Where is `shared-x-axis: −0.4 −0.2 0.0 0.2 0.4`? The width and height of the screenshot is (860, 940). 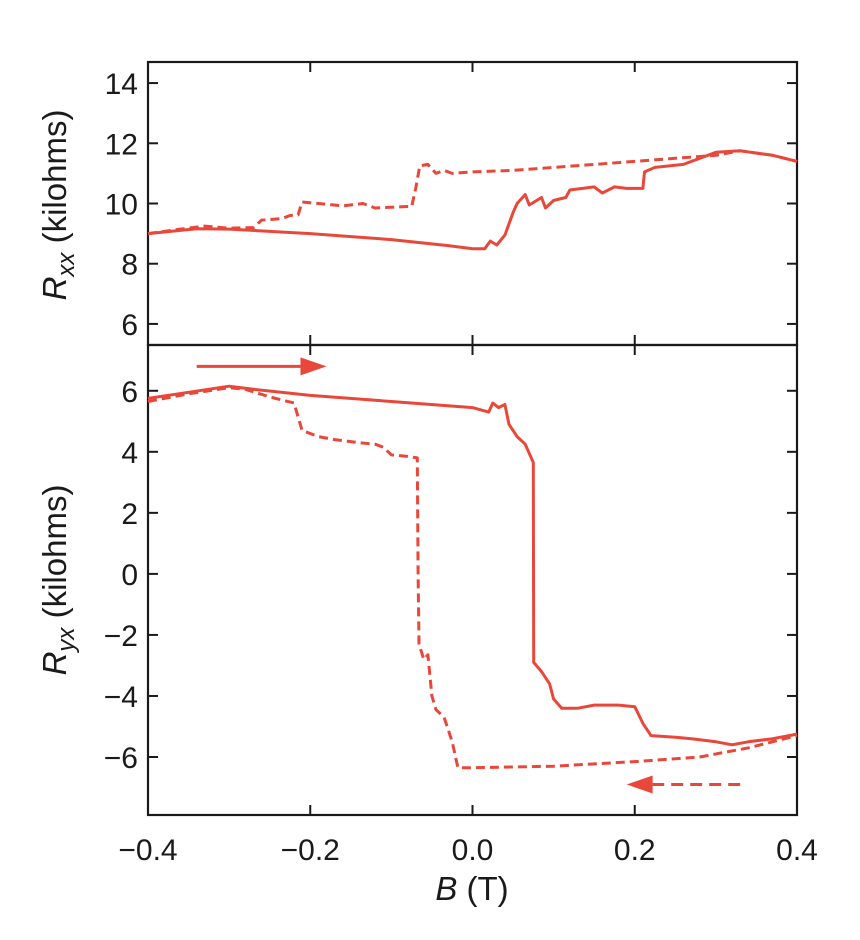
shared-x-axis: −0.4 −0.2 0.0 0.2 0.4 is located at coordinates (467, 850).